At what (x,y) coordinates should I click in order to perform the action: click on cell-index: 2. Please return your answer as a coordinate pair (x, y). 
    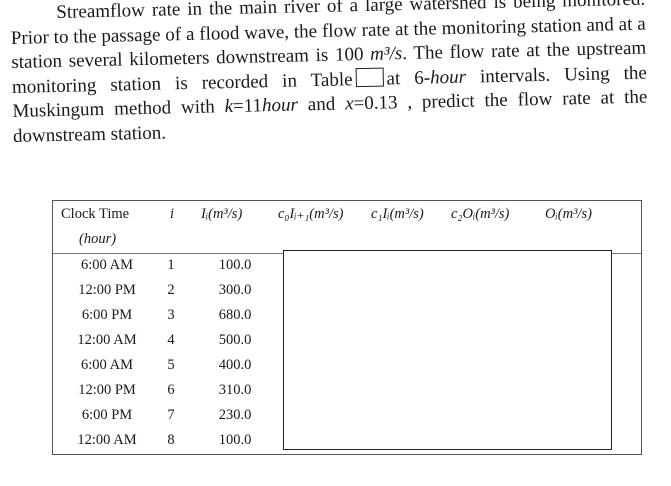
    Looking at the image, I should click on (171, 290).